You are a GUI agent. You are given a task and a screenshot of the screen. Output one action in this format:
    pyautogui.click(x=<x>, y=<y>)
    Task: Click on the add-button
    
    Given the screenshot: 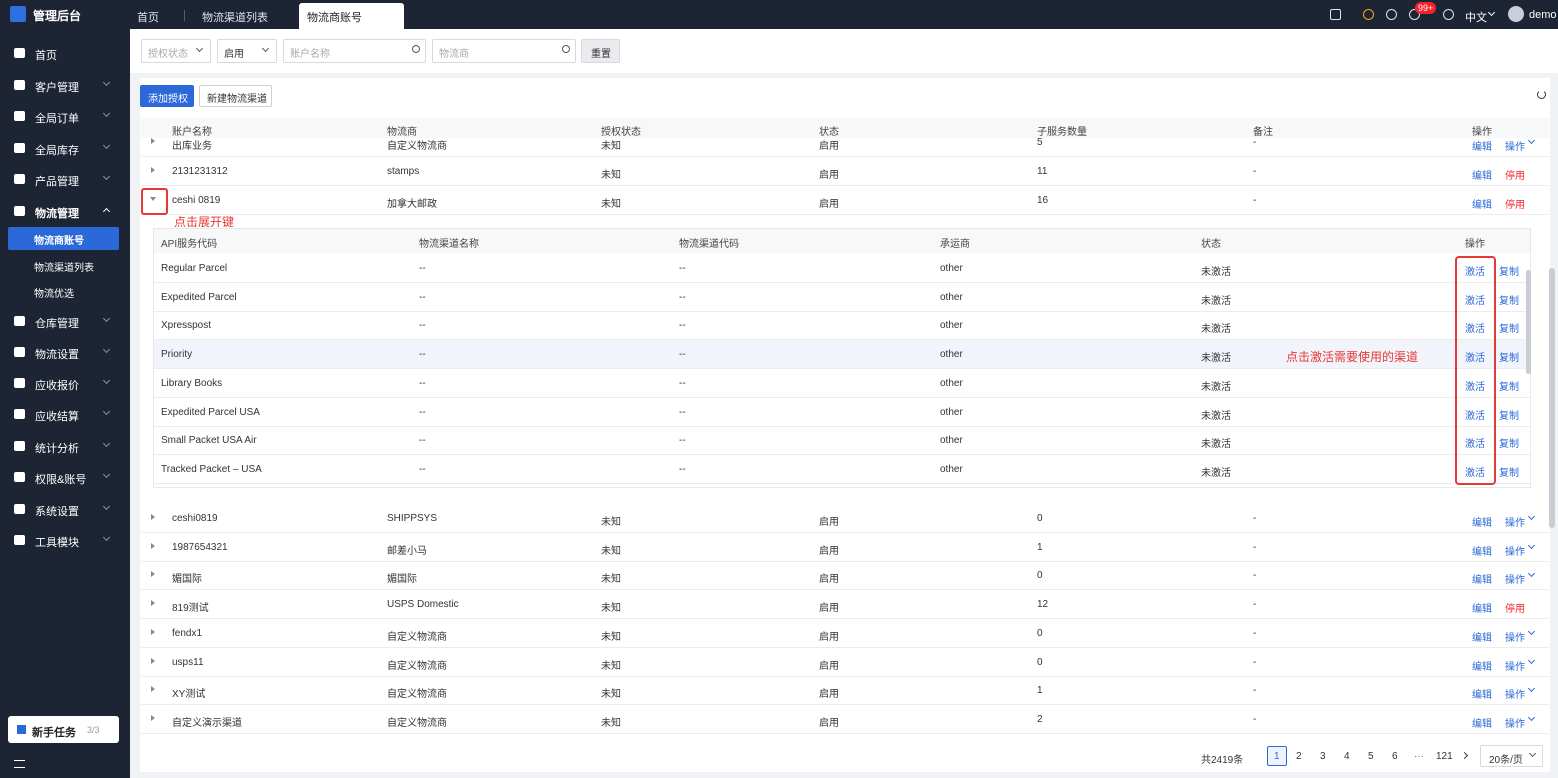 What is the action you would take?
    pyautogui.click(x=167, y=96)
    